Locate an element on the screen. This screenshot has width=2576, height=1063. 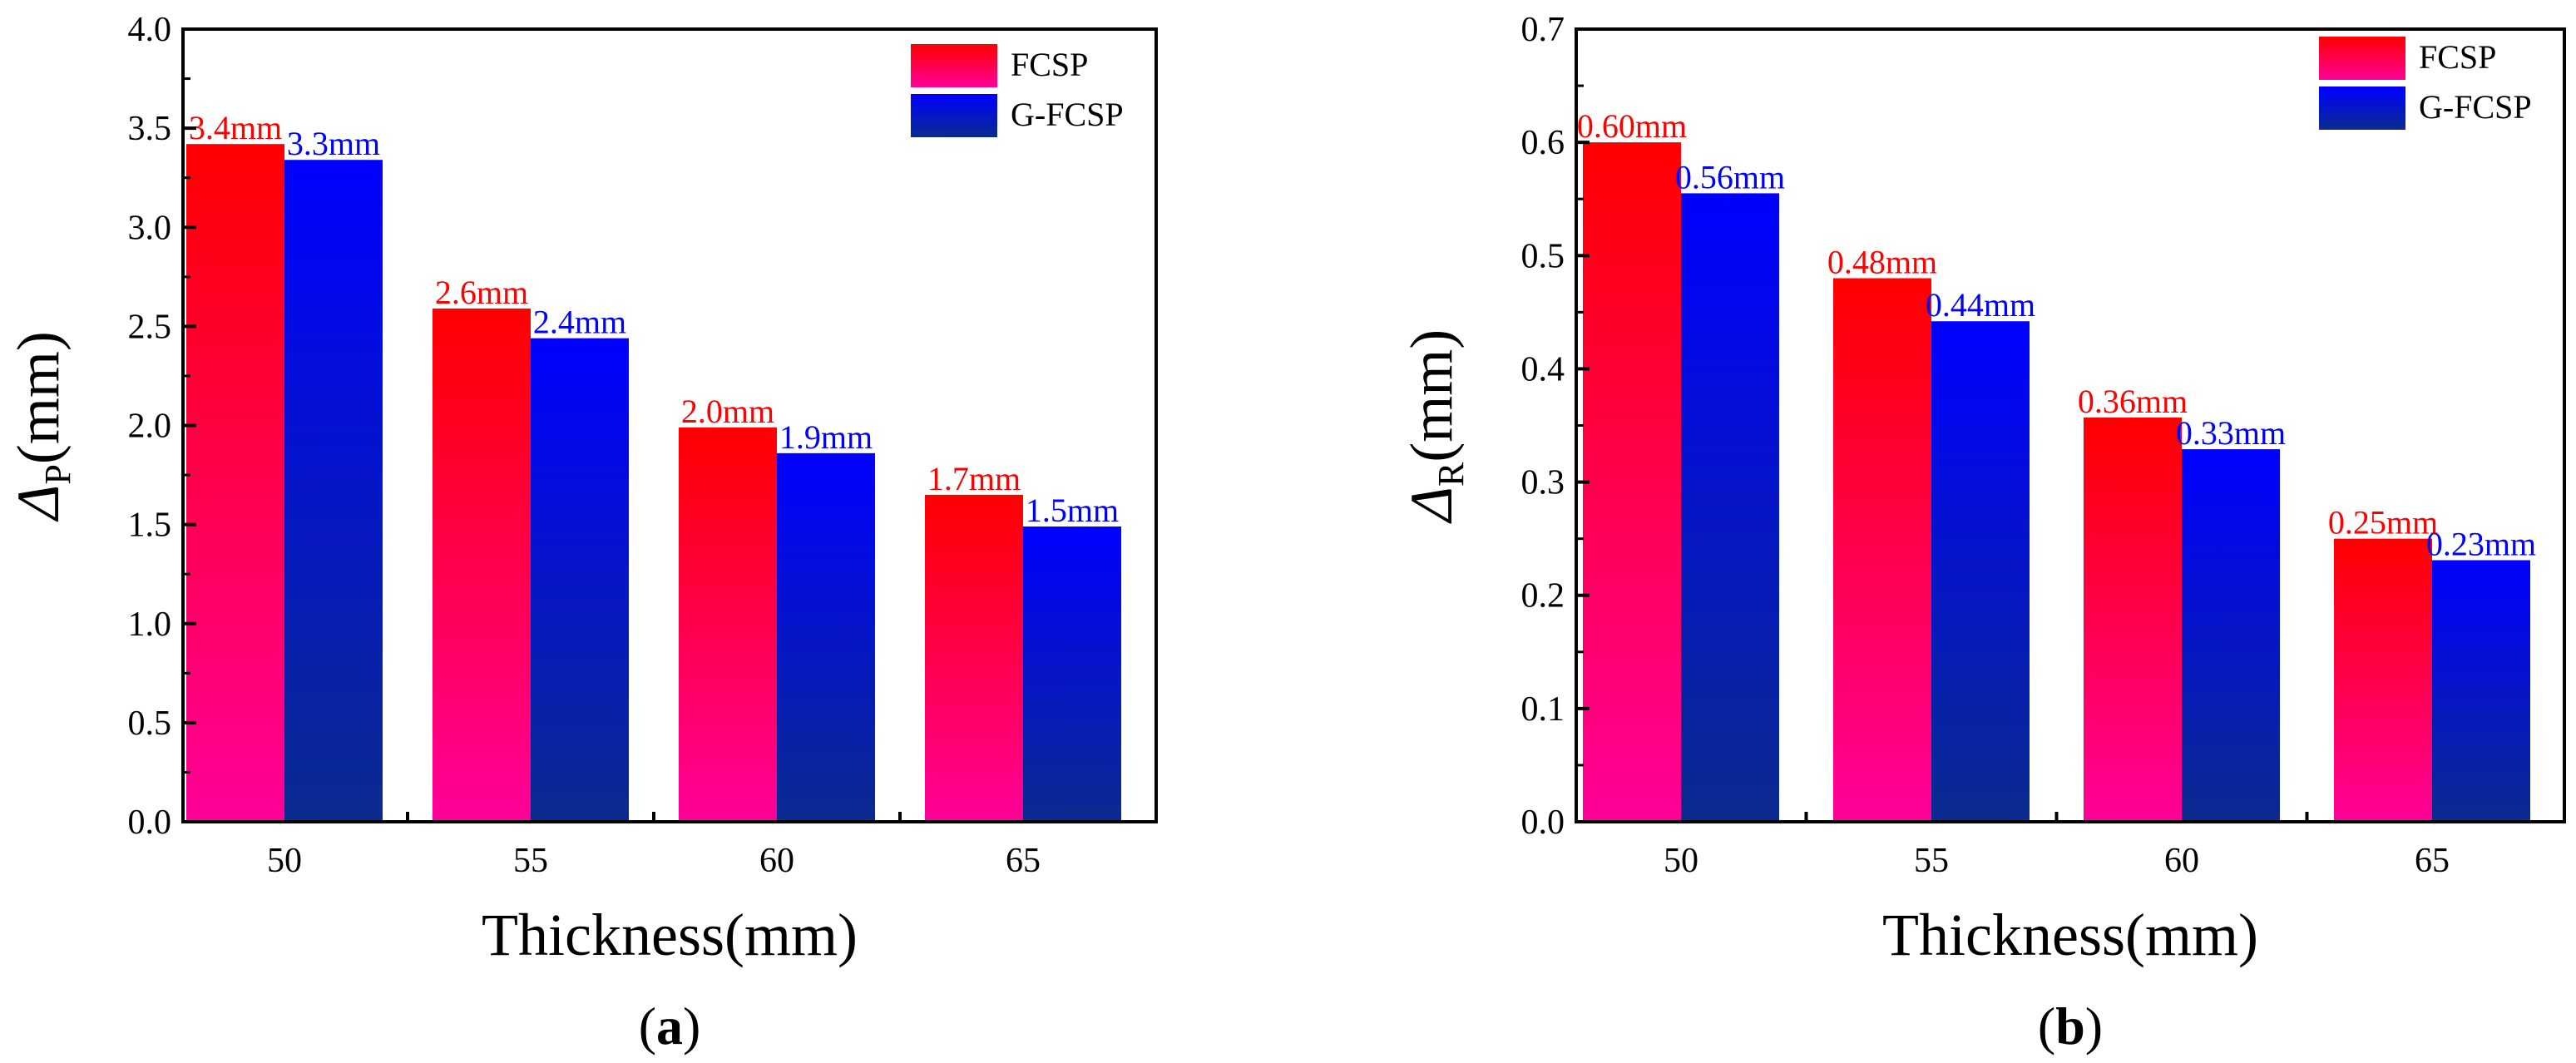
y-tick-label-a: 0.0 is located at coordinates (150, 822).